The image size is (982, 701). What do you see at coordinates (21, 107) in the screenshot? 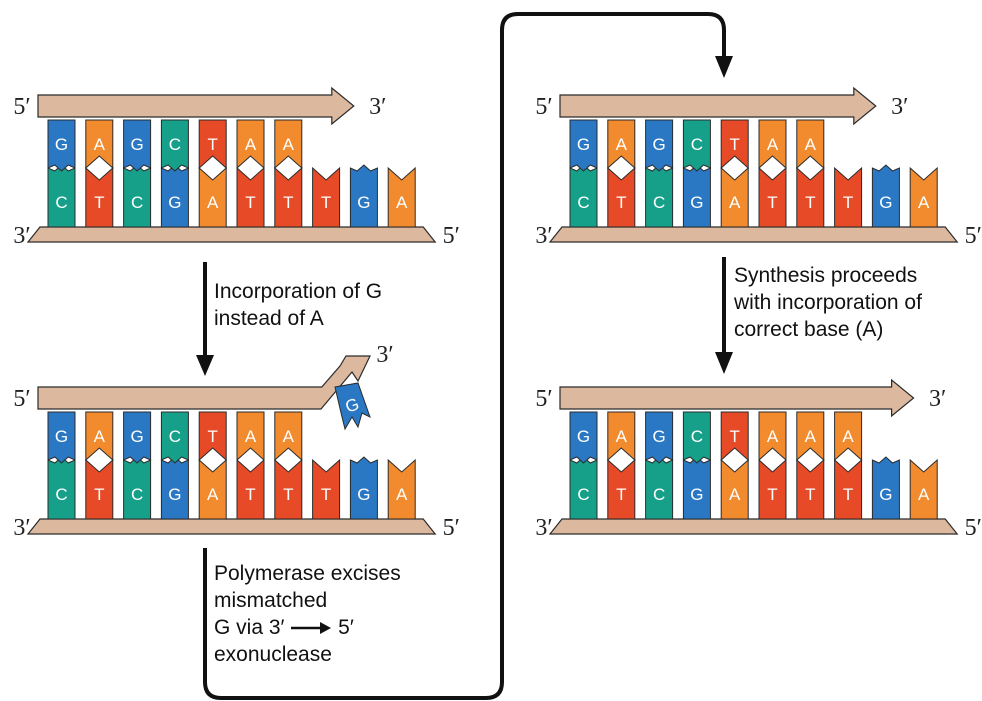
I see `five-prime-label: 5′` at bounding box center [21, 107].